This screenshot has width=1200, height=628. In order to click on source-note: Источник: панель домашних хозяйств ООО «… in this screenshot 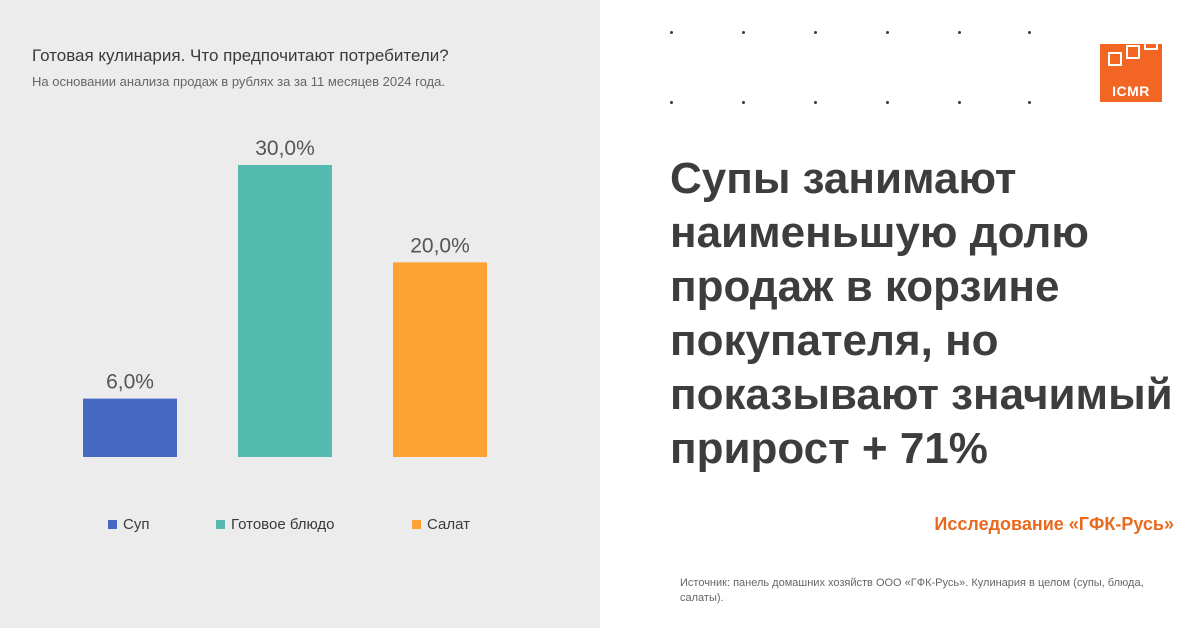, I will do `click(912, 590)`.